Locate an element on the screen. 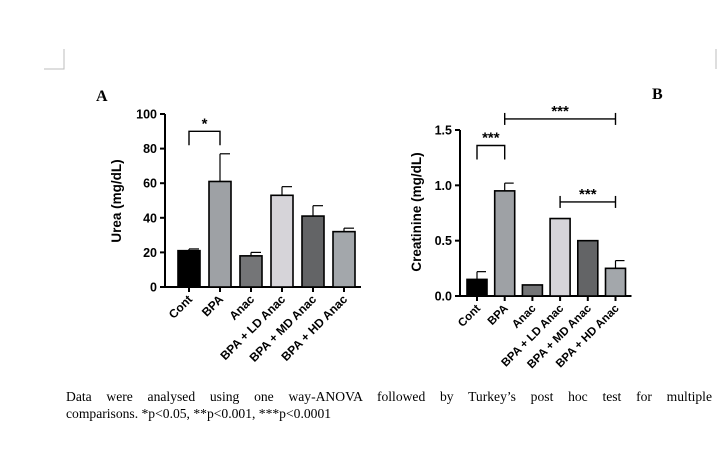 This screenshot has height=453, width=720. creatinine-category-label: BPA is located at coordinates (498, 315).